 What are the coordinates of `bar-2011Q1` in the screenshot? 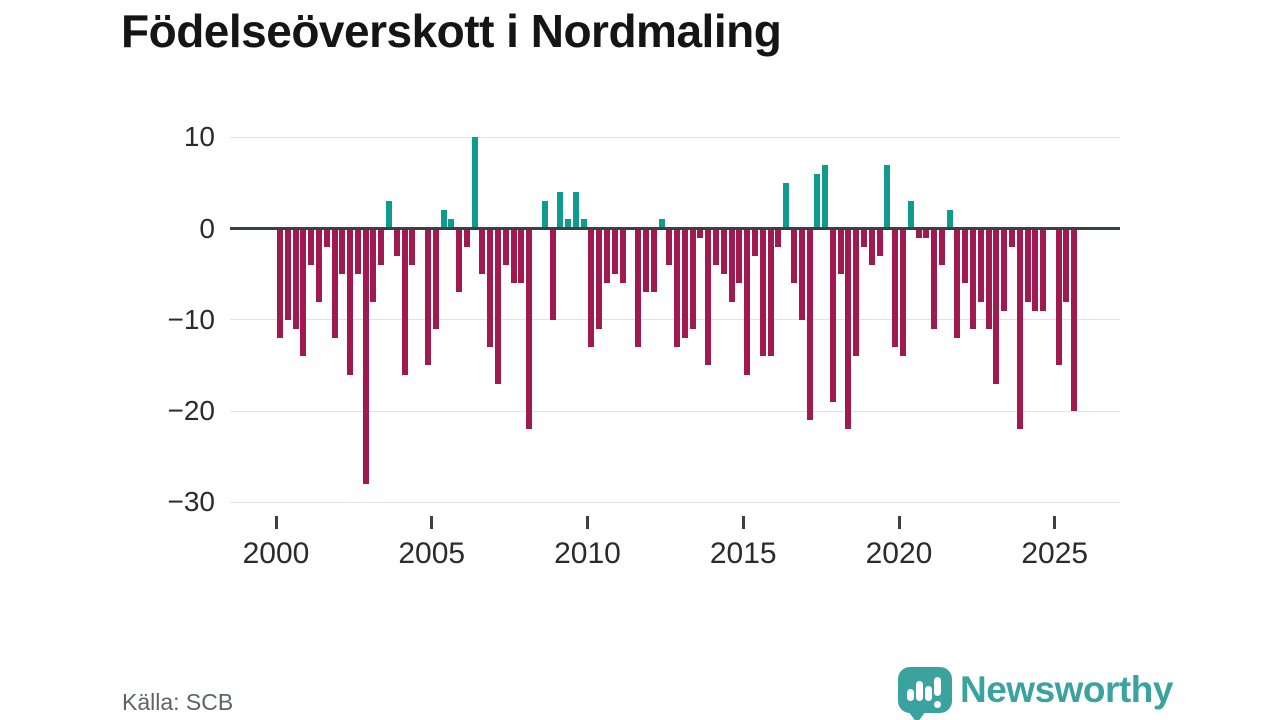 It's located at (622, 256).